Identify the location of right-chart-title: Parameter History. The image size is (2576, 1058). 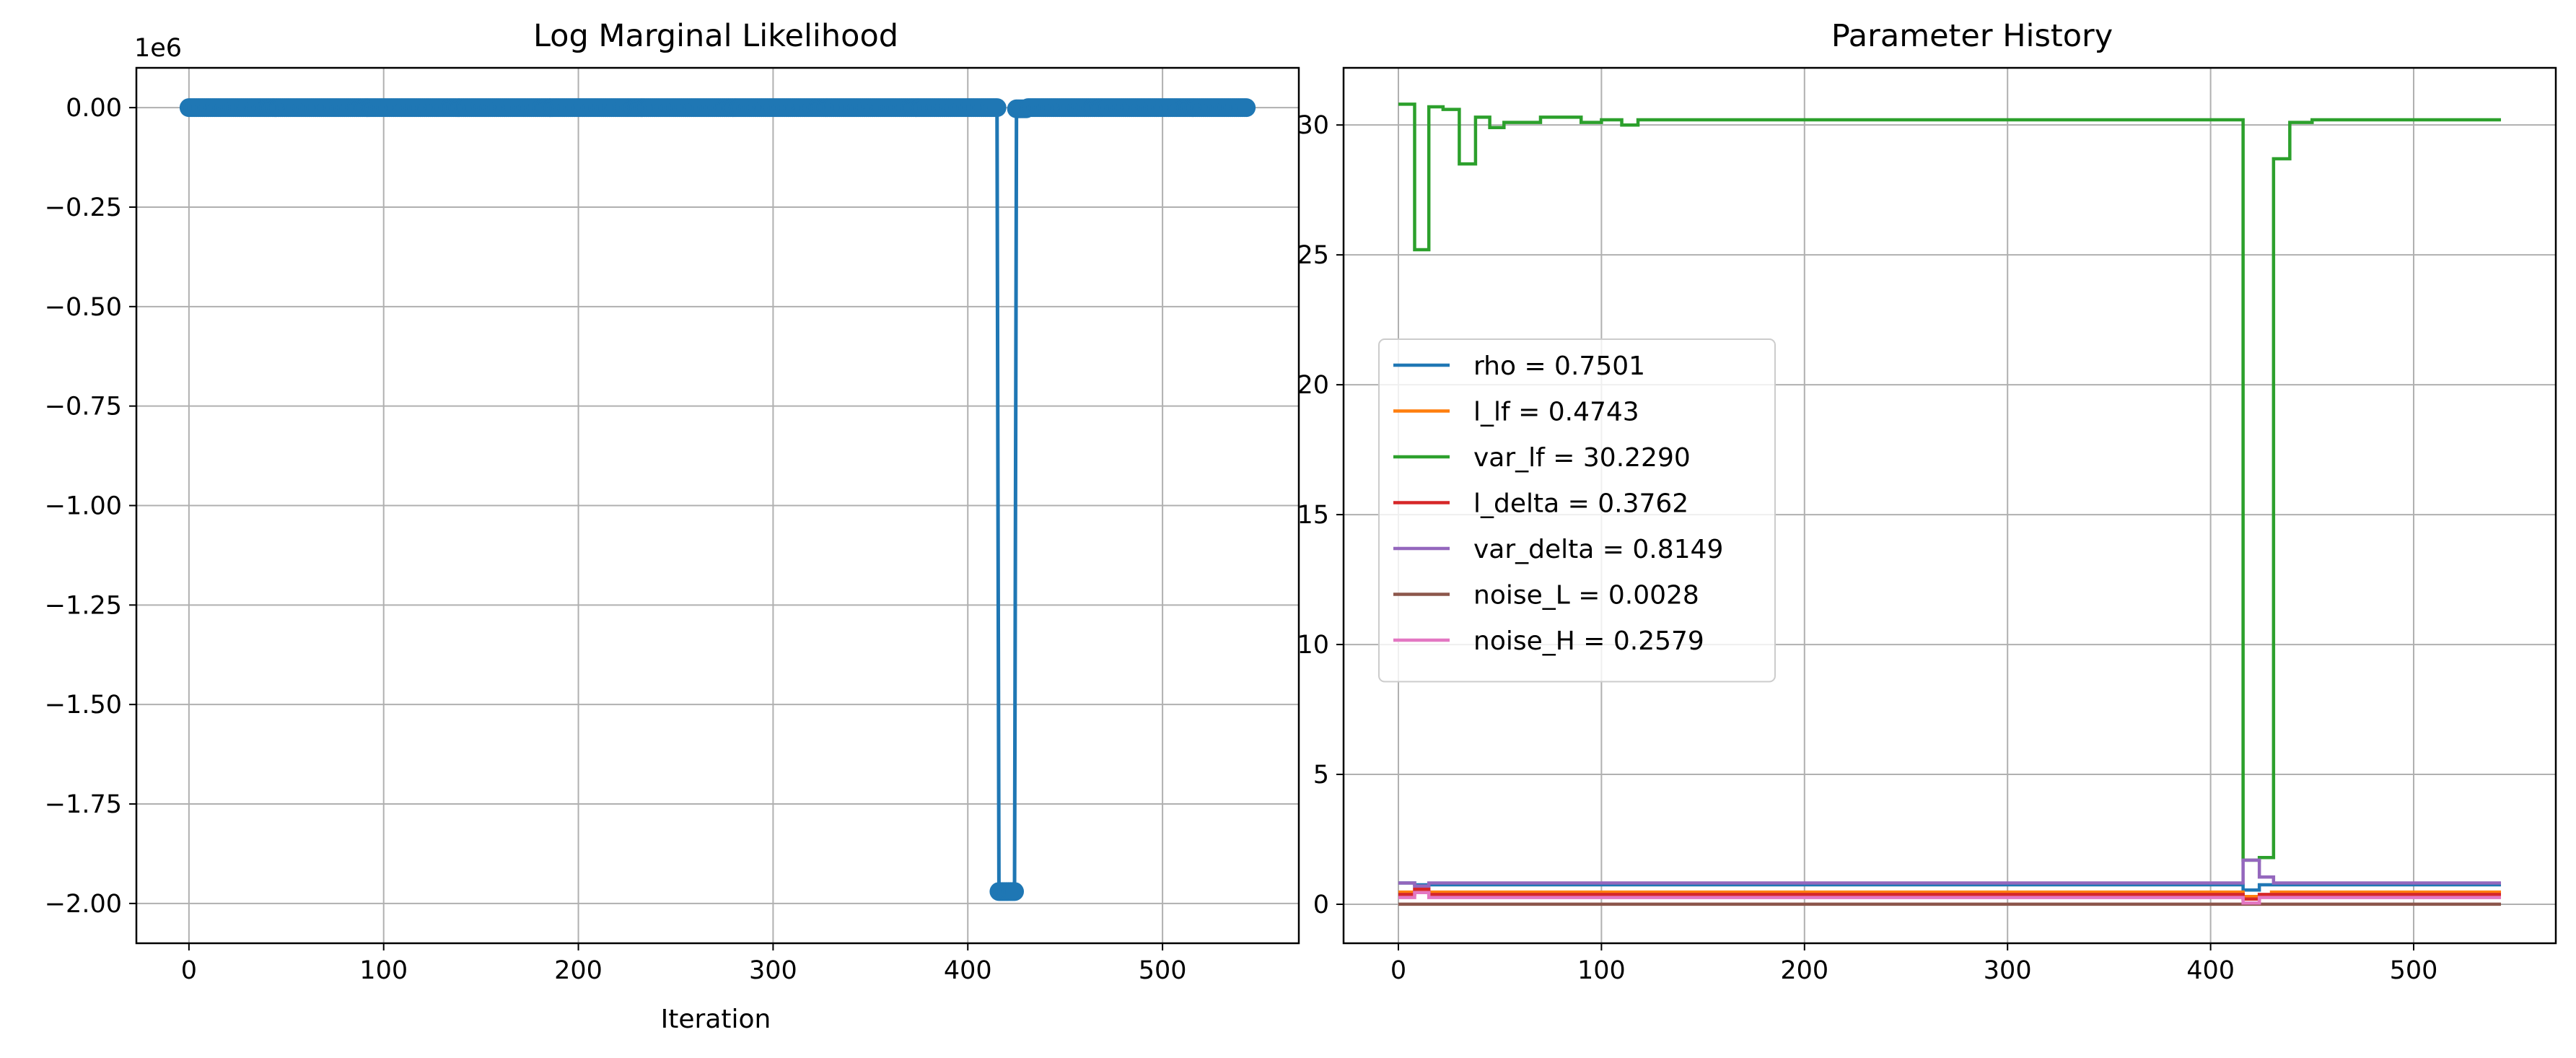
(1972, 36).